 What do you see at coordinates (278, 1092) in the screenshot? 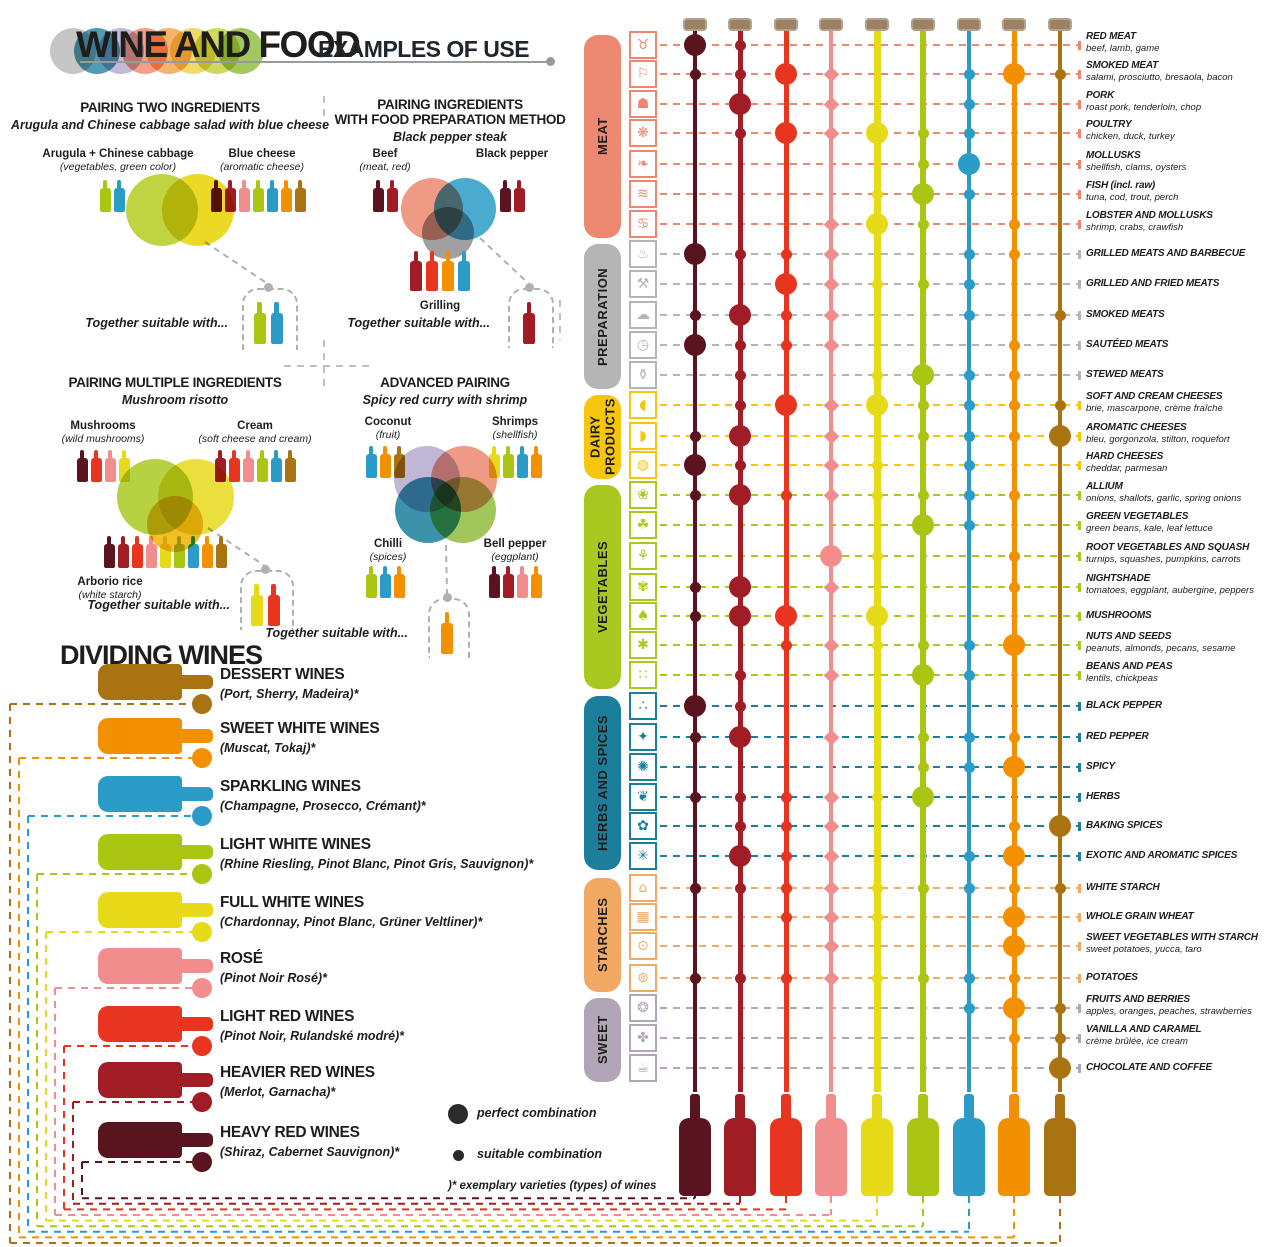
I see `wine-varieties: (Merlot, Garnacha)*` at bounding box center [278, 1092].